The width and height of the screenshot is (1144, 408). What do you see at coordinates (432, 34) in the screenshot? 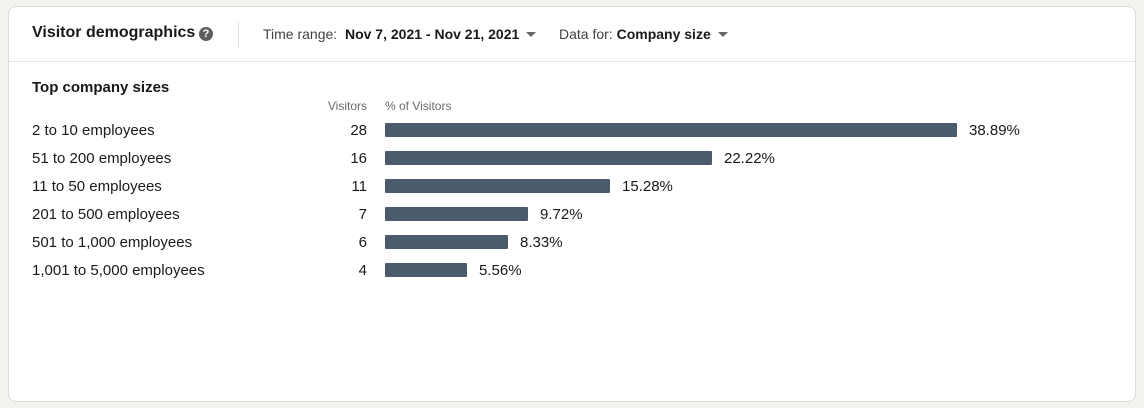
I see `time-range-value: Nov 7, 2021 - Nov 21, 2021` at bounding box center [432, 34].